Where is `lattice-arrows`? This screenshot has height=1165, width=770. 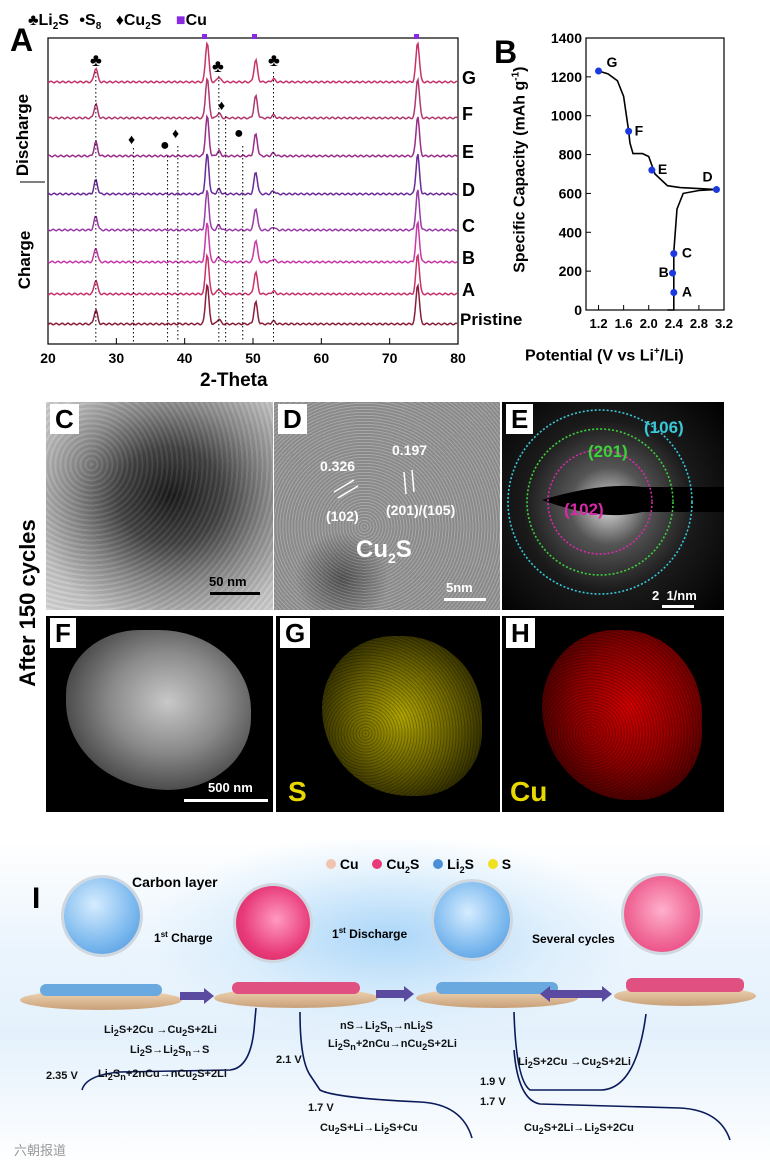
lattice-arrows is located at coordinates (374, 484).